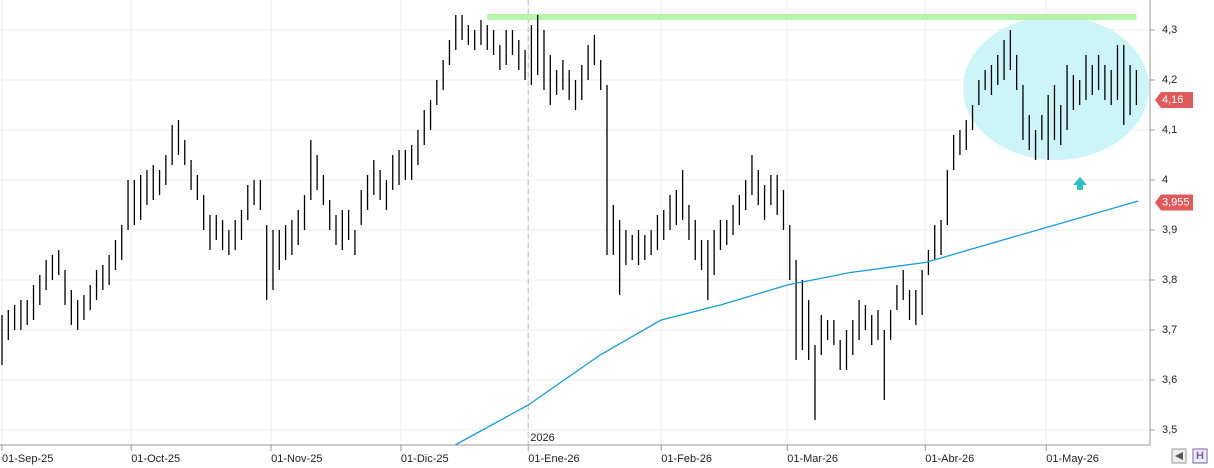 This screenshot has width=1214, height=468. Describe the element at coordinates (1056, 88) in the screenshot. I see `highlight-ellipse` at that location.